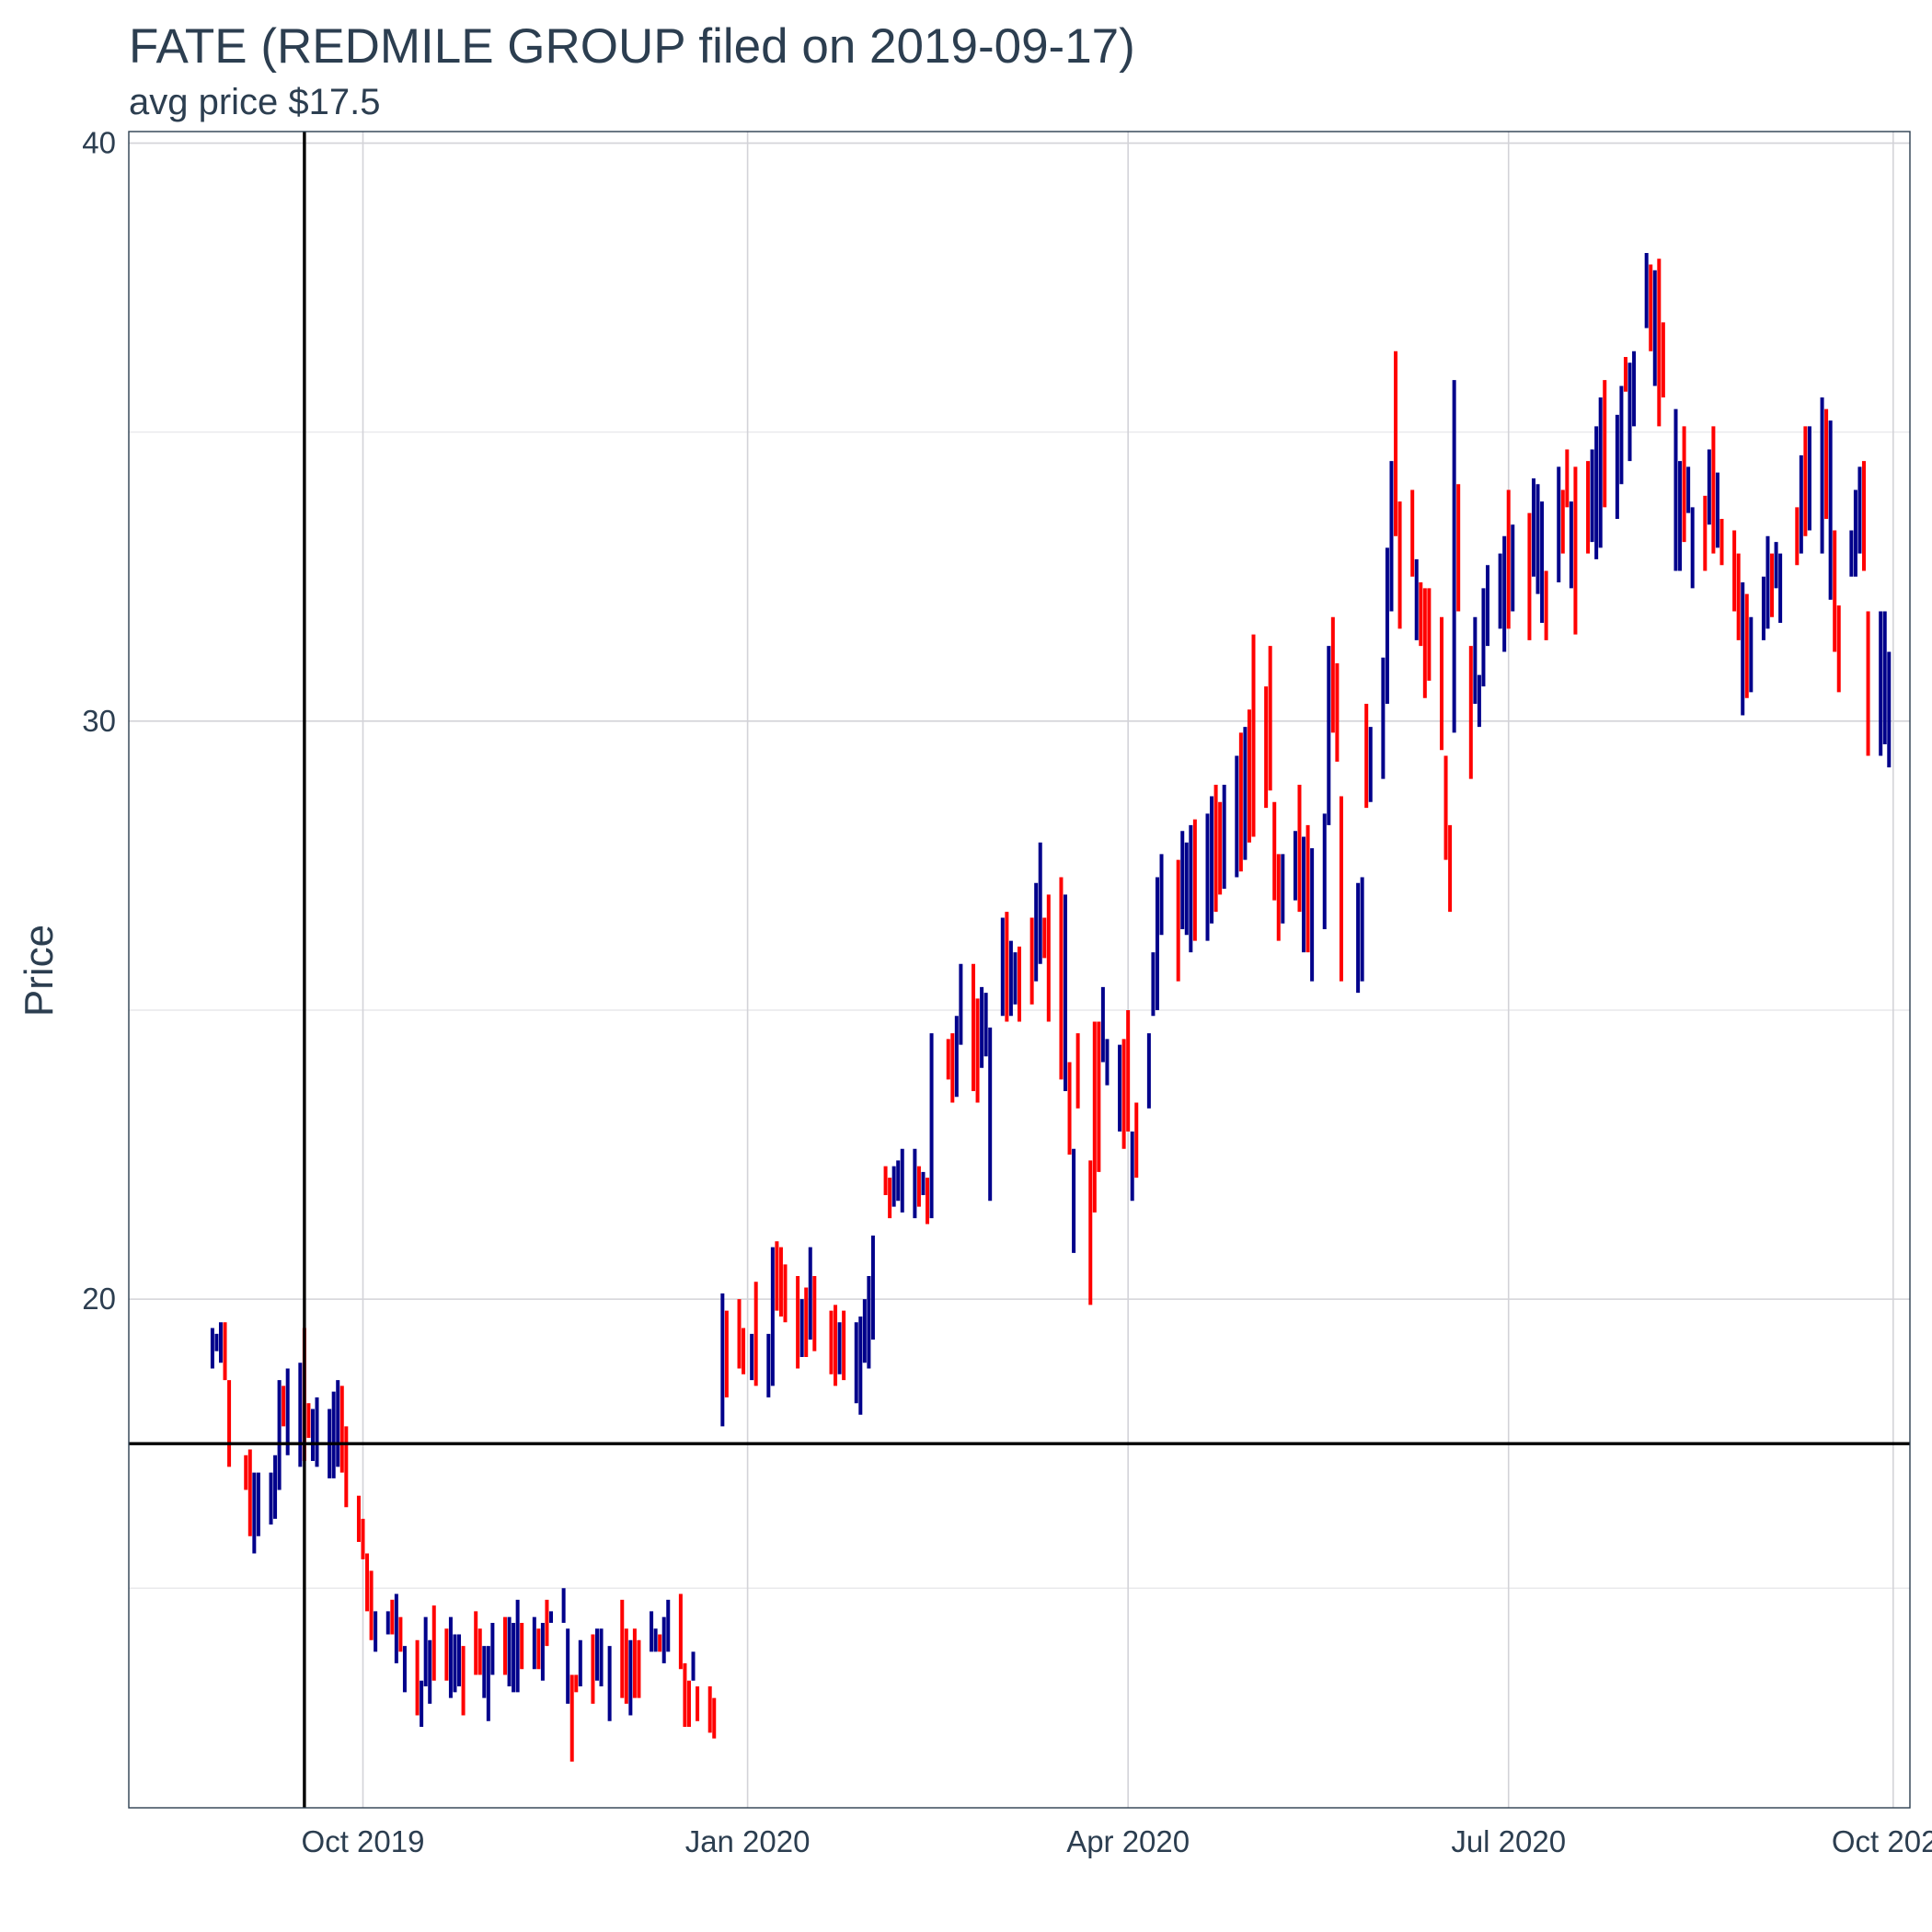  I want to click on x-axis-ticks: Oct 2019 Jan 2020 Apr 2020 Jul 2020 Oct 2020, so click(1117, 1841).